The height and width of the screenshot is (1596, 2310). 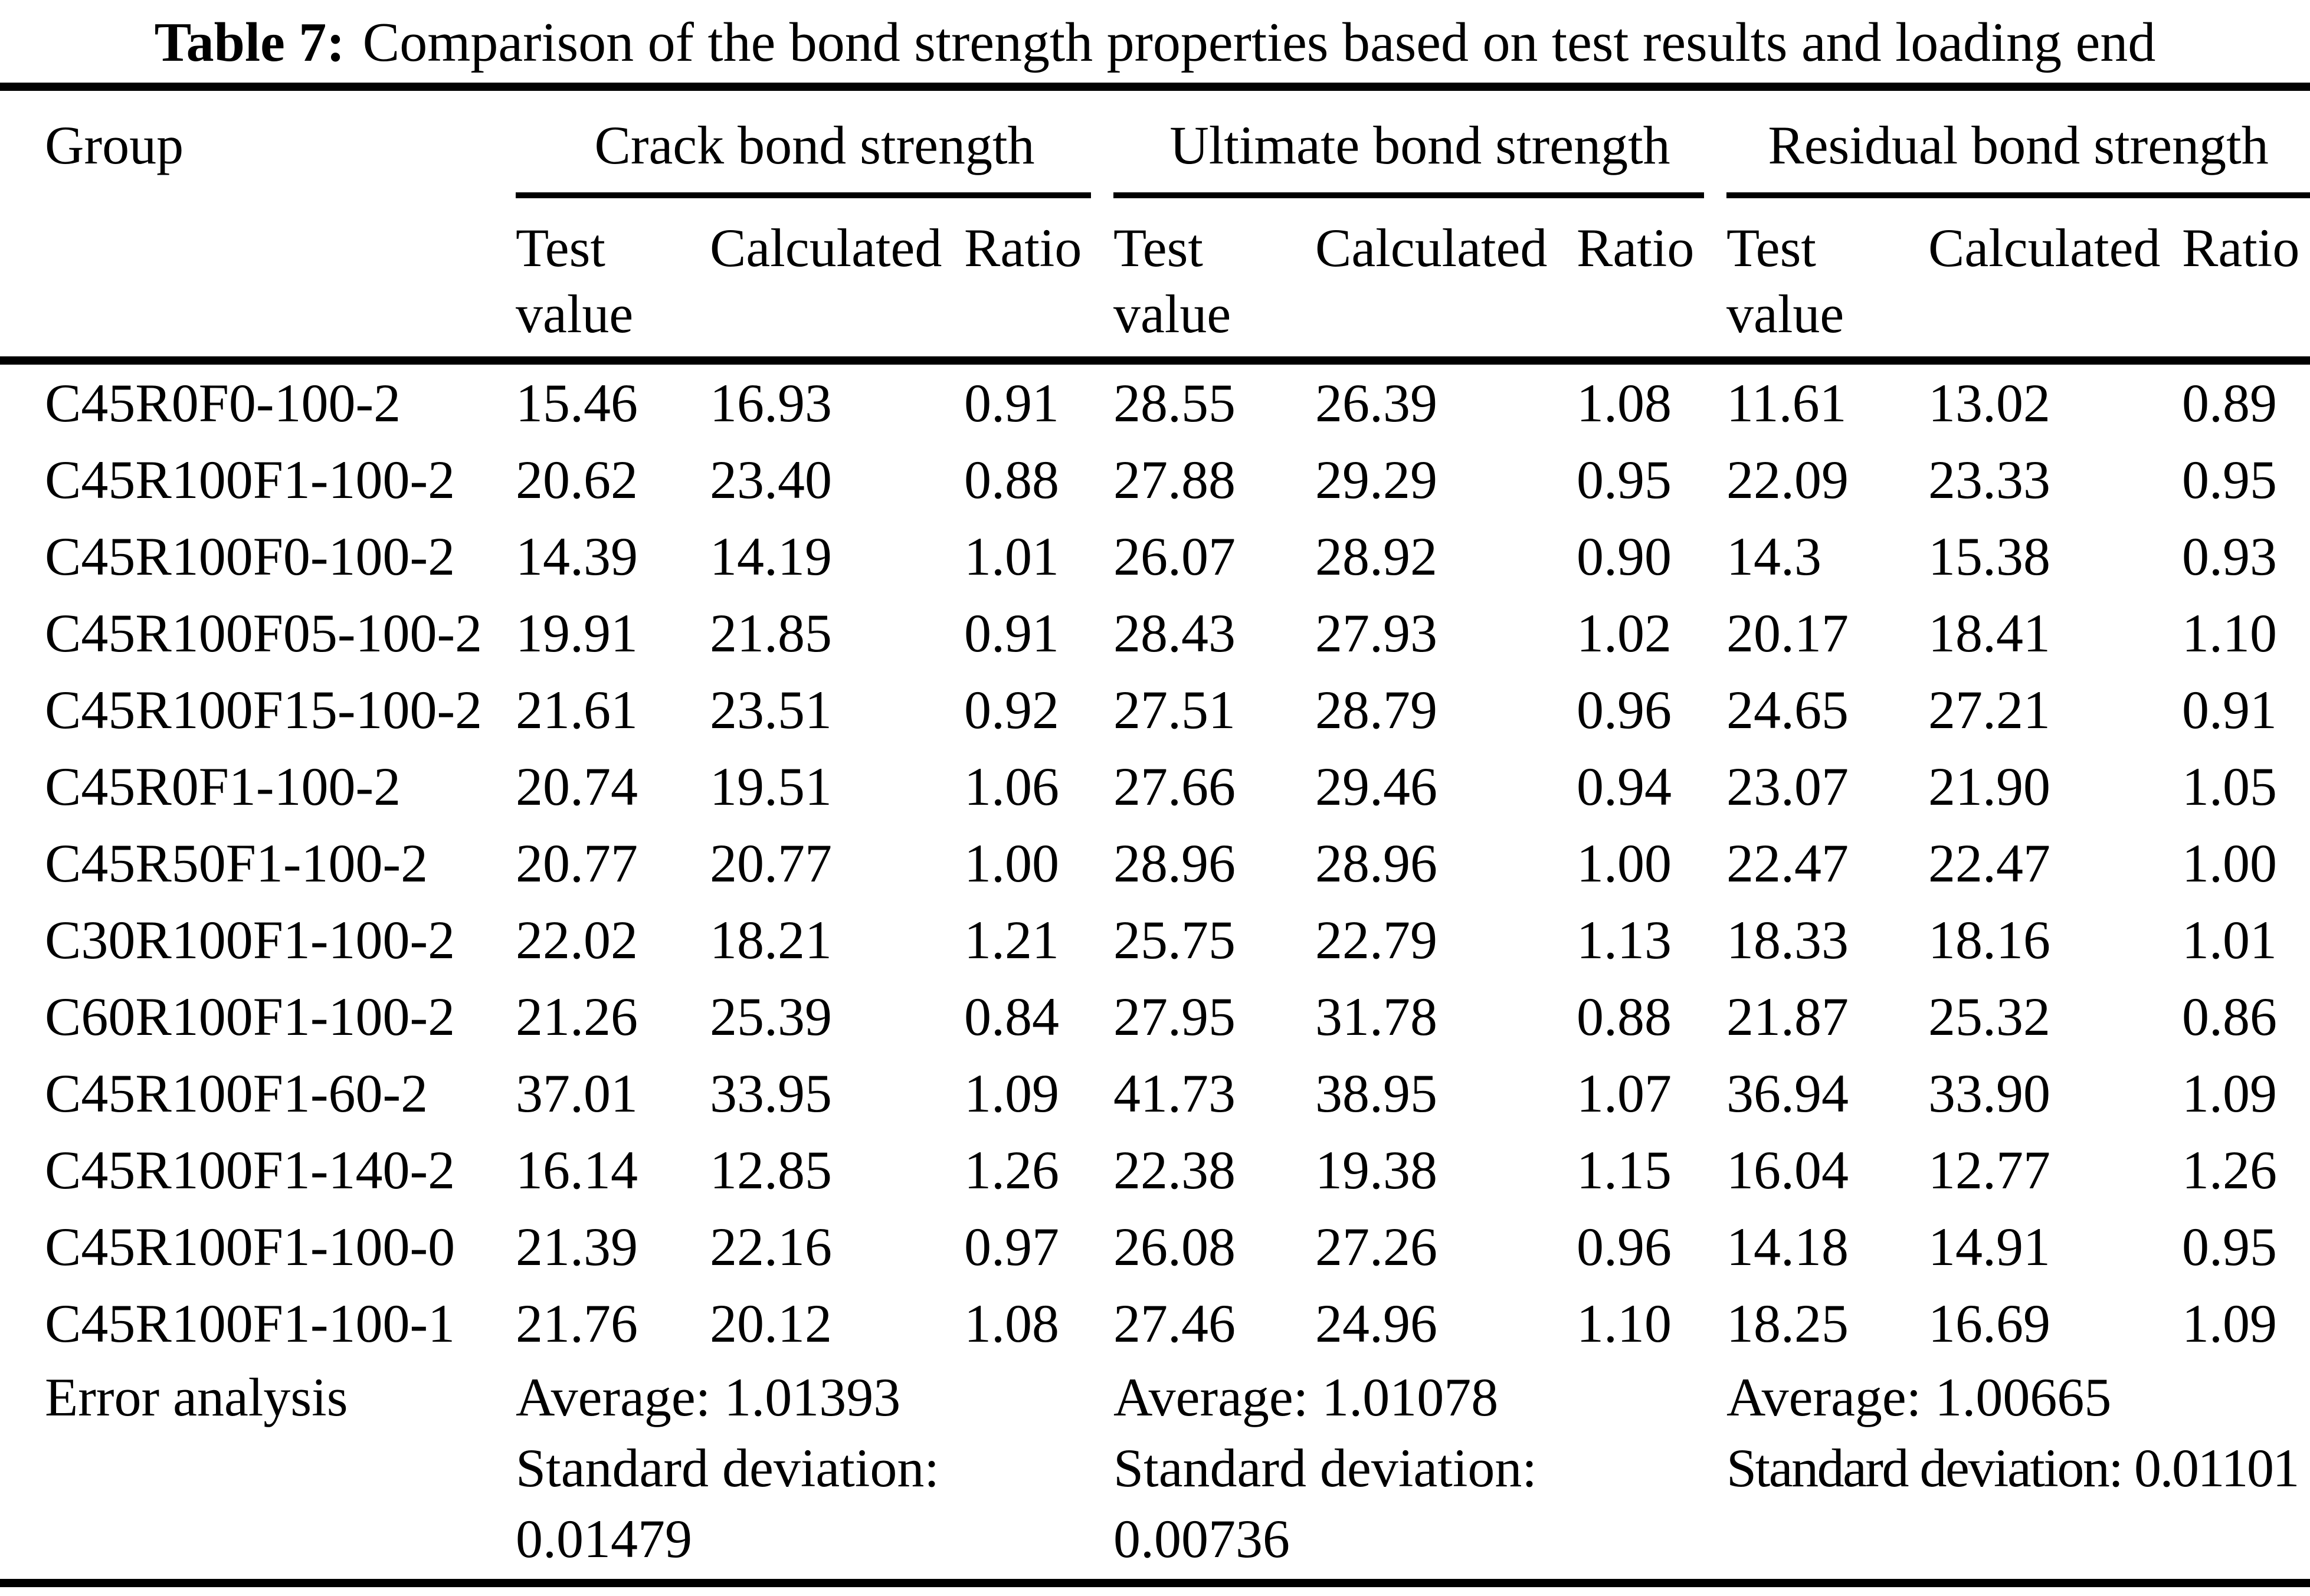 I want to click on cell-ultimate-calculated: 27.26, so click(x=1376, y=1247).